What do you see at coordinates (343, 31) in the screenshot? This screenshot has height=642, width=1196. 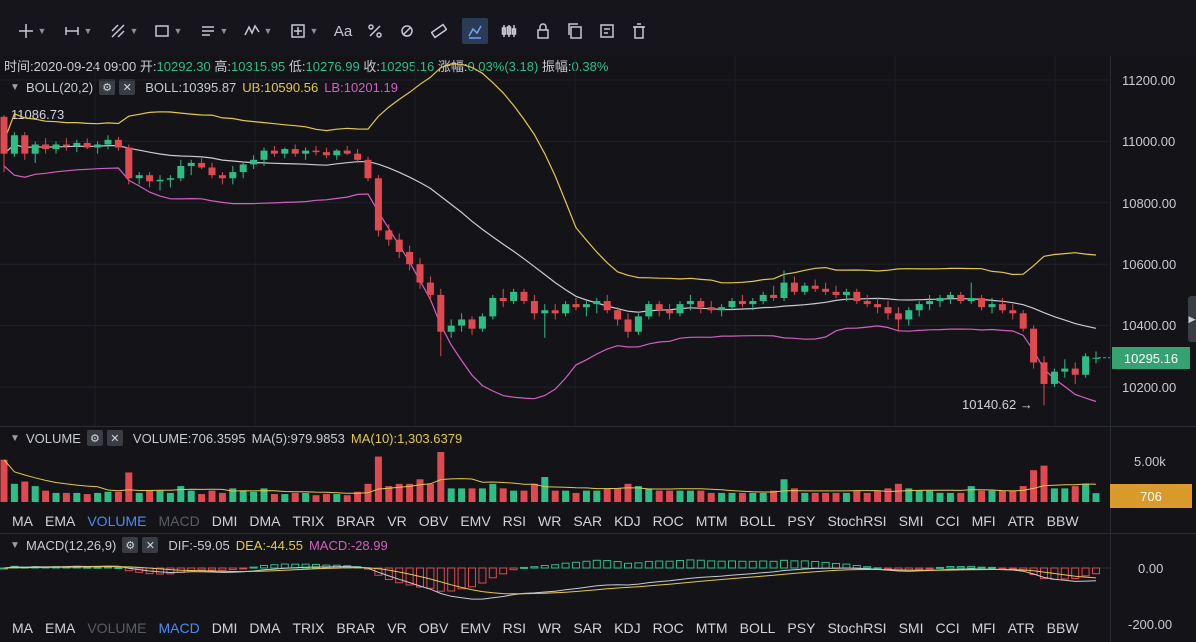 I see `text-tool-button: Aa` at bounding box center [343, 31].